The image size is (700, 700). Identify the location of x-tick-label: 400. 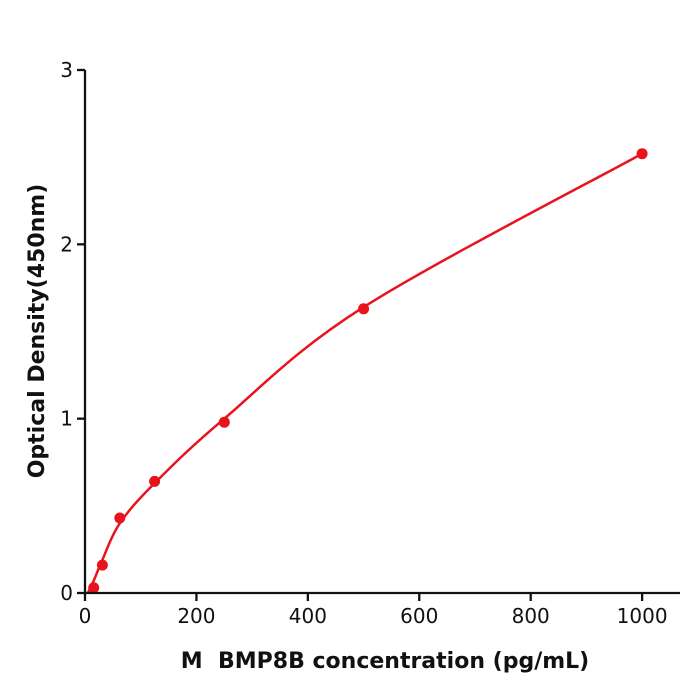
(308, 616).